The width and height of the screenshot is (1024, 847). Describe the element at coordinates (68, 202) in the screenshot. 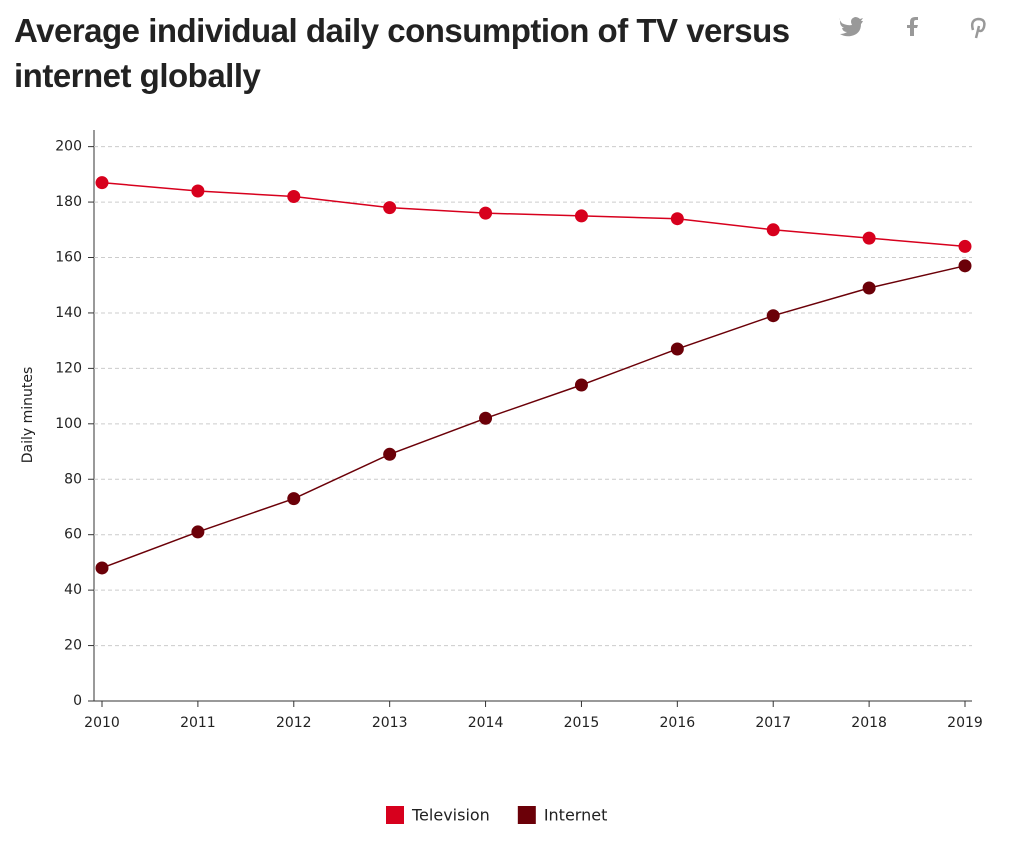

I see `y-tick-label: 180` at that location.